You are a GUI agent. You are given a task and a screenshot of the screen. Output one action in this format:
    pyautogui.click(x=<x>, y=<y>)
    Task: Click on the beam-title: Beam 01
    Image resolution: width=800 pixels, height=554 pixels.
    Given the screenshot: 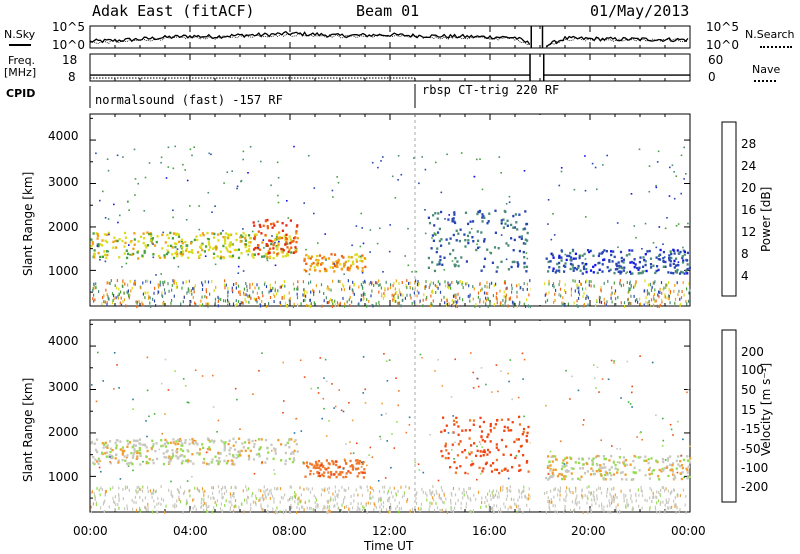 What is the action you would take?
    pyautogui.click(x=388, y=11)
    